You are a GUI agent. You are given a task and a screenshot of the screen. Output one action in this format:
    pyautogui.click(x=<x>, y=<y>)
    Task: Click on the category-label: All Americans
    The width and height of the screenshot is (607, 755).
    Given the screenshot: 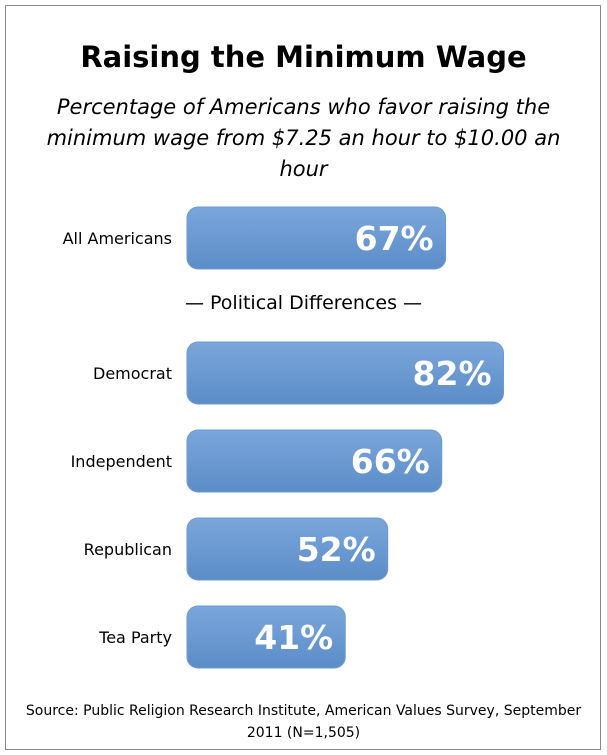 What is the action you would take?
    pyautogui.click(x=117, y=238)
    